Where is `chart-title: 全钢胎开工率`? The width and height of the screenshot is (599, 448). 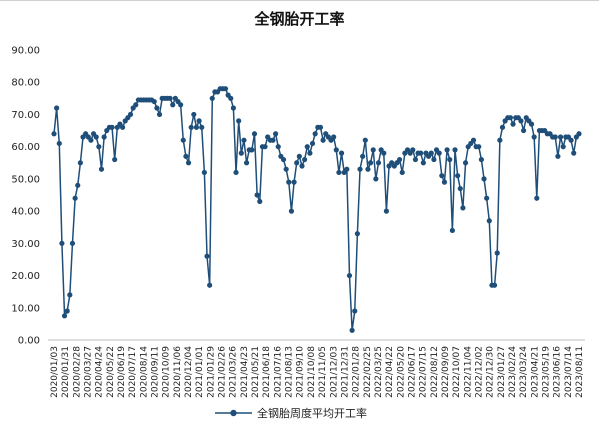 chart-title: 全钢胎开工率 is located at coordinates (299, 19).